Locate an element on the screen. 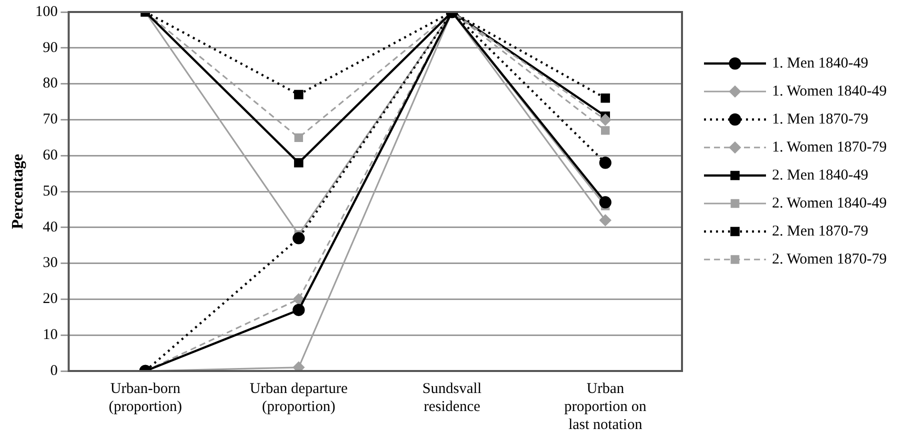 The width and height of the screenshot is (912, 437). legend-label: 2. Women 1870-79 is located at coordinates (829, 259).